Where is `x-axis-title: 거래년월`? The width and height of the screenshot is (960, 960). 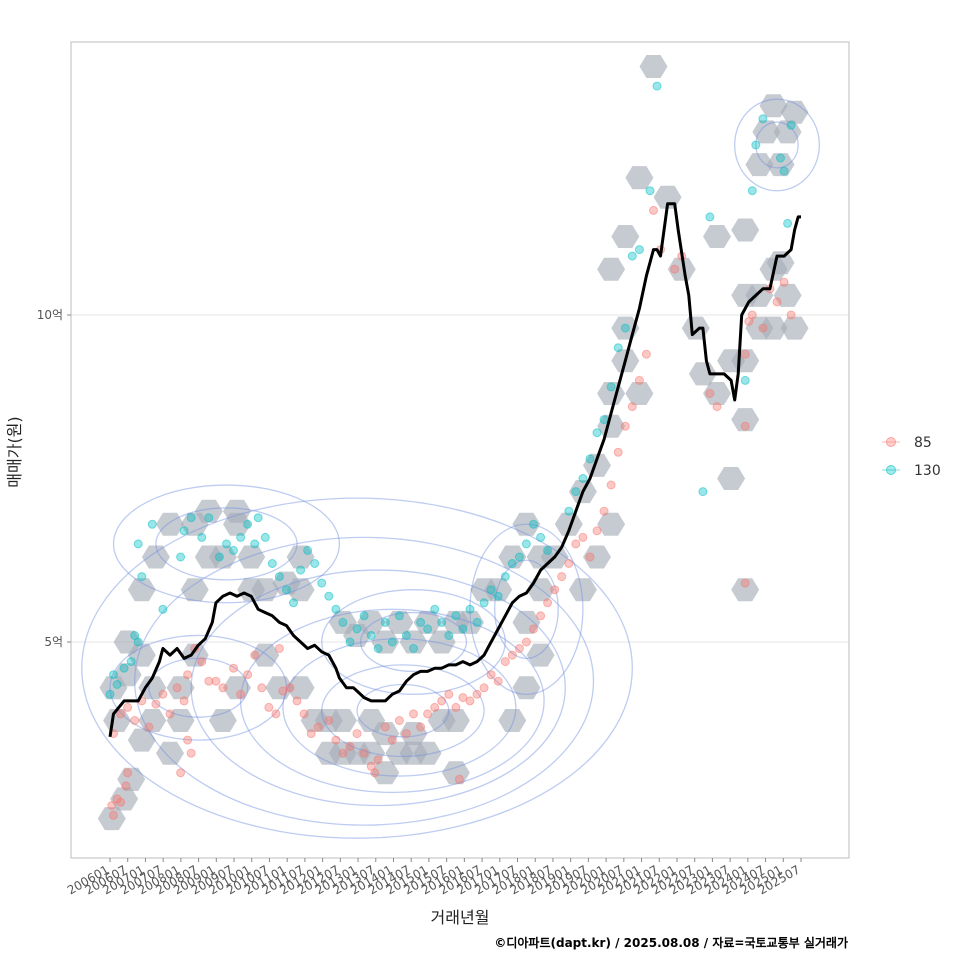 x-axis-title: 거래년월 is located at coordinates (460, 917).